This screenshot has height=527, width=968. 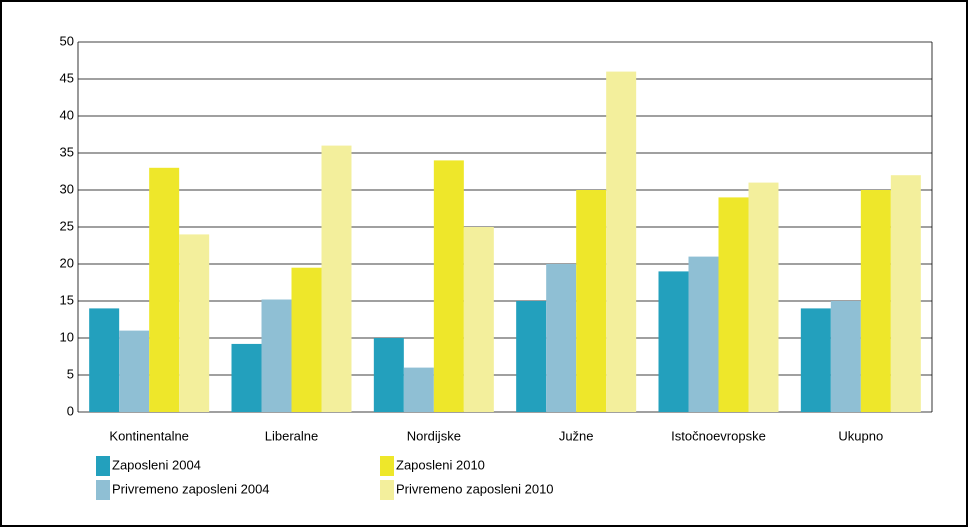 I want to click on x-tick-label: Kontinentalne, so click(x=149, y=435).